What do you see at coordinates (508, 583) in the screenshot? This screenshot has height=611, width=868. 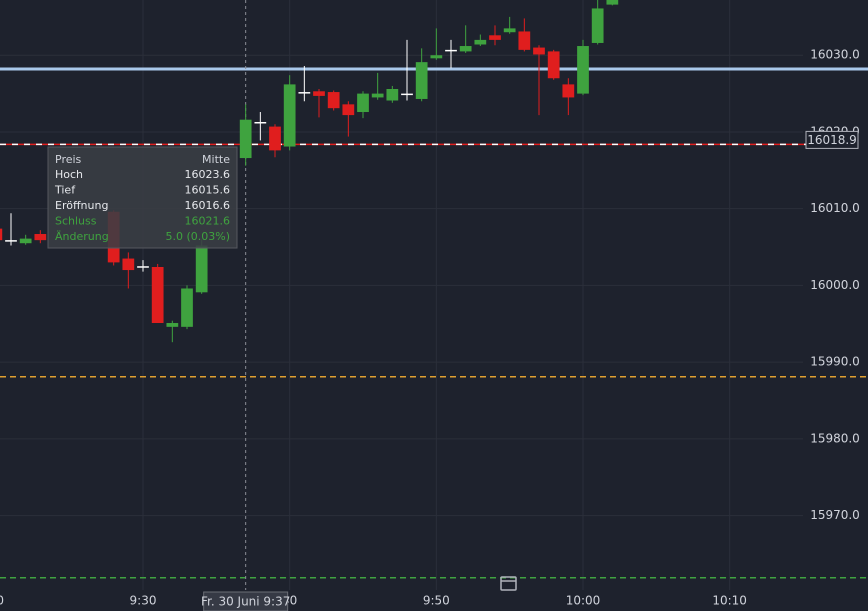 I see `calendar-icon` at bounding box center [508, 583].